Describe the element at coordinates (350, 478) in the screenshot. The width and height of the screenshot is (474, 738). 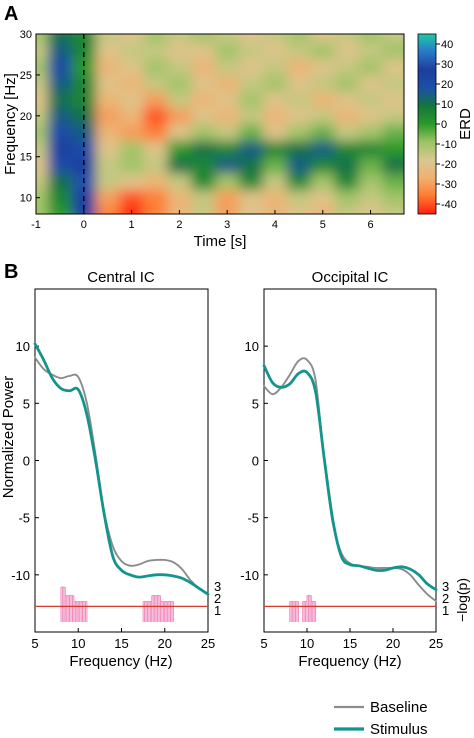
I see `occipital-ic-stimulus-line` at that location.